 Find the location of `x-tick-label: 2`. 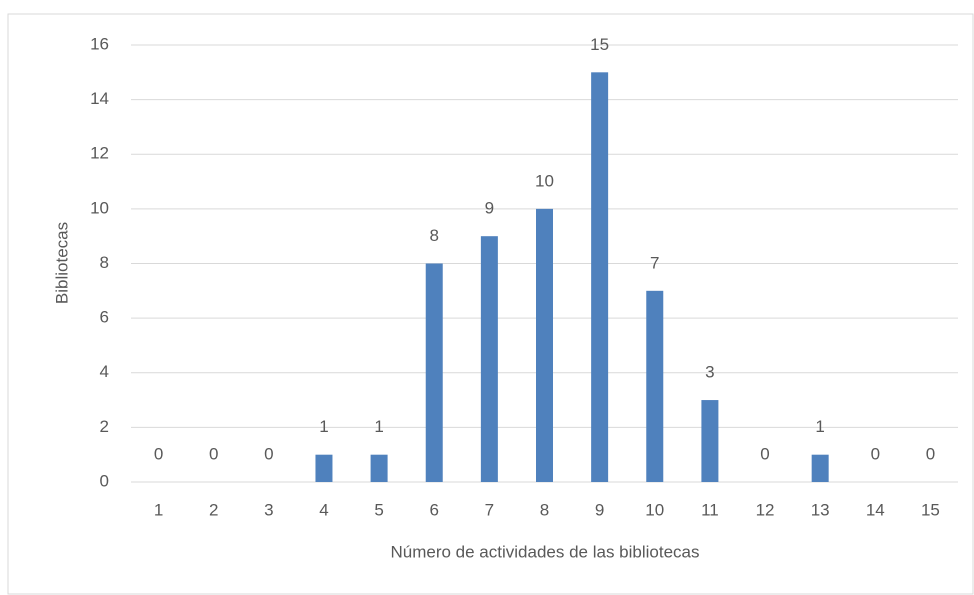

x-tick-label: 2 is located at coordinates (213, 509).